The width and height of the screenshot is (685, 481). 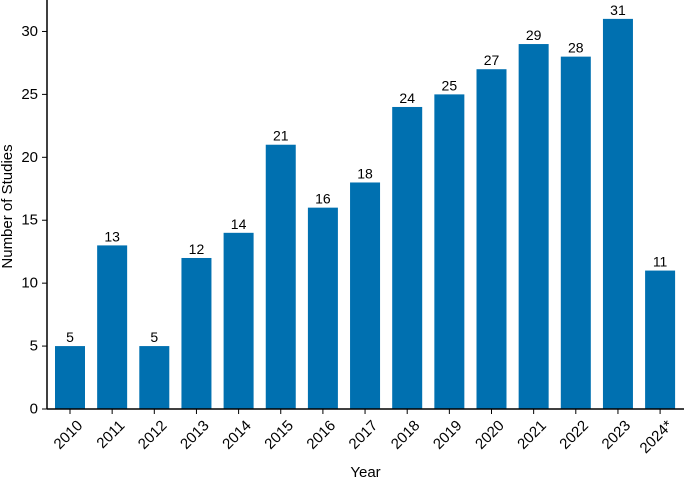 I want to click on x-tick-label: 2010, so click(x=69, y=435).